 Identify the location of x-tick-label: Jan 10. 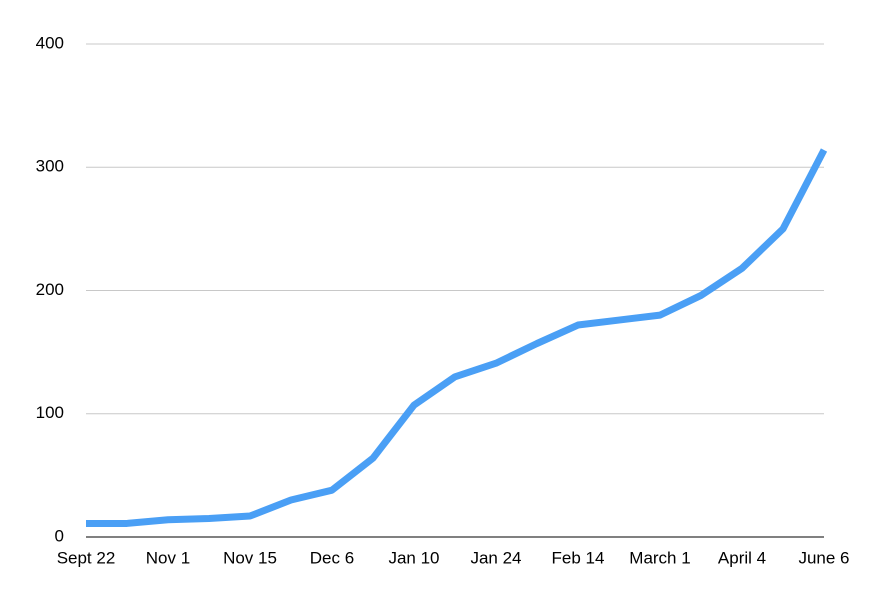
(413, 557).